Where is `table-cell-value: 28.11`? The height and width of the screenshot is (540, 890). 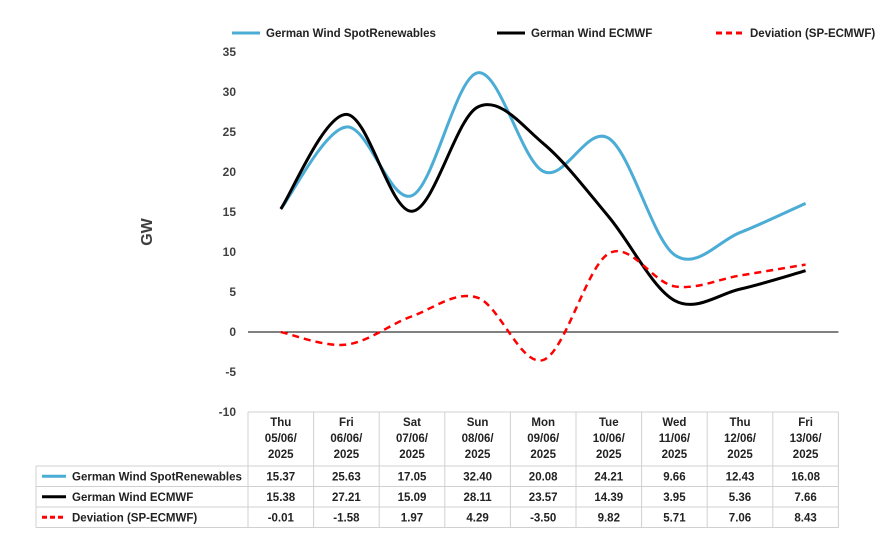
table-cell-value: 28.11 is located at coordinates (478, 498).